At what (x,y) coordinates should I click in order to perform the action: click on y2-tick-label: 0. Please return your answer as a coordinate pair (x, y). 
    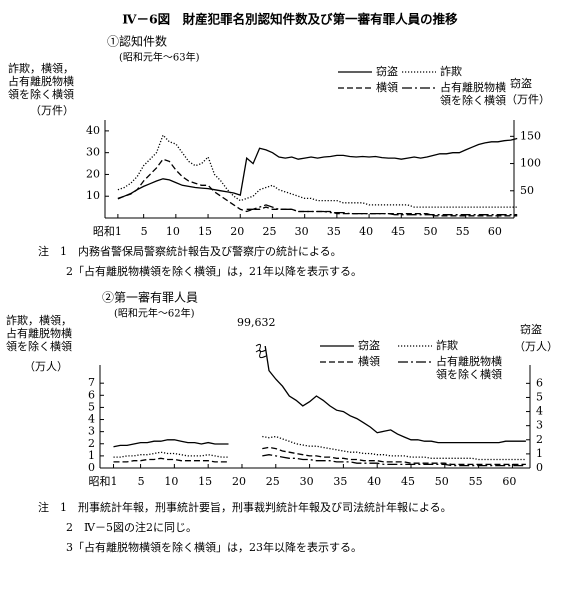
    Looking at the image, I should click on (539, 467).